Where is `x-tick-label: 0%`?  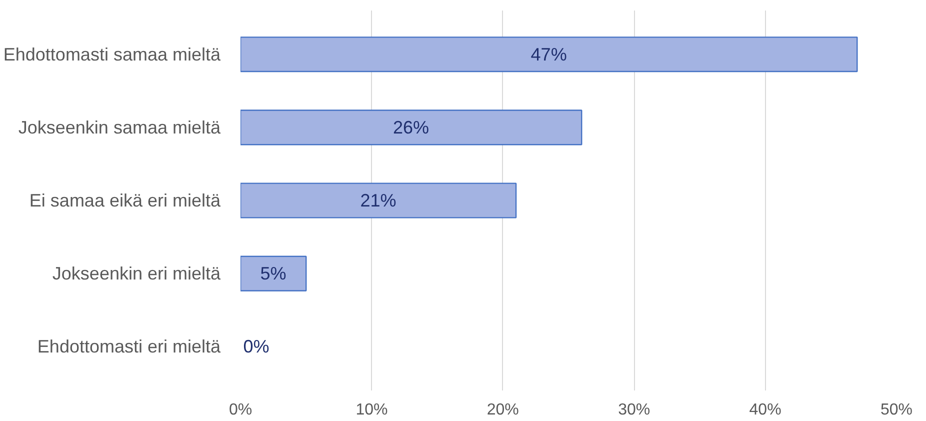
x-tick-label: 0% is located at coordinates (240, 410).